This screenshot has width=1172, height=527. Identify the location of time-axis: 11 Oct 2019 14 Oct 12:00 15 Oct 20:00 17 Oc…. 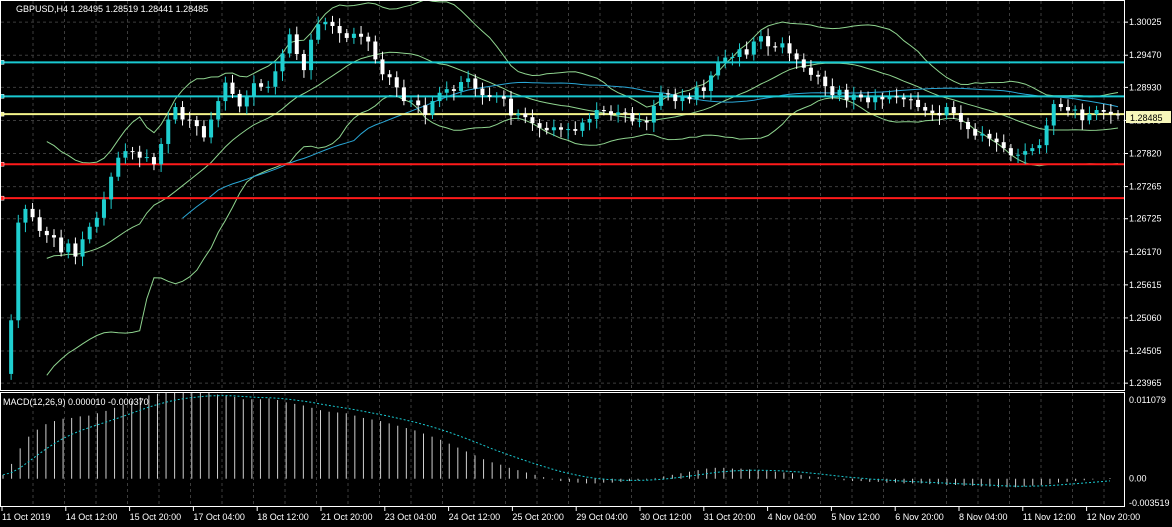
(570, 514).